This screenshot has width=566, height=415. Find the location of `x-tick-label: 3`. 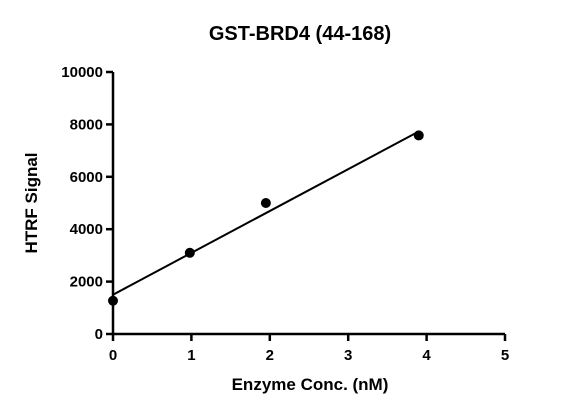

x-tick-label: 3 is located at coordinates (348, 355).